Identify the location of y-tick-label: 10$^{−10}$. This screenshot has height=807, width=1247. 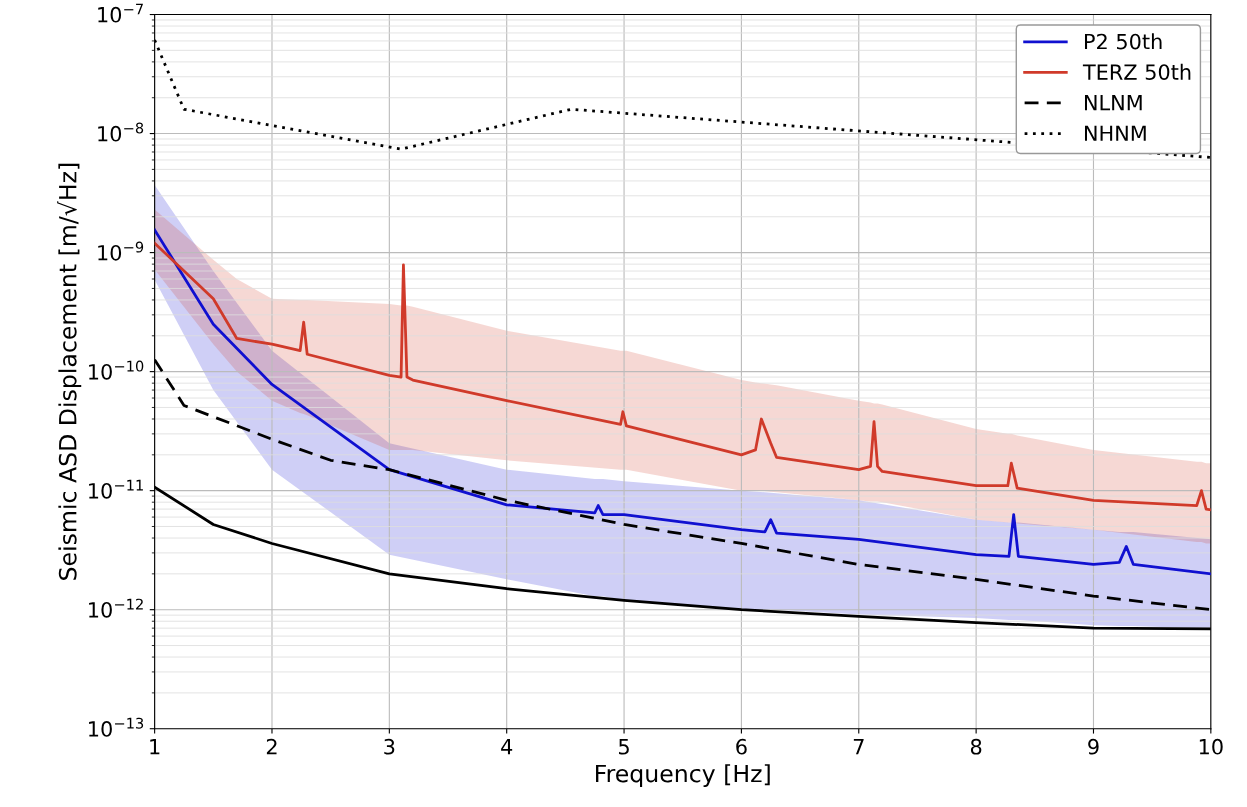
(116, 370).